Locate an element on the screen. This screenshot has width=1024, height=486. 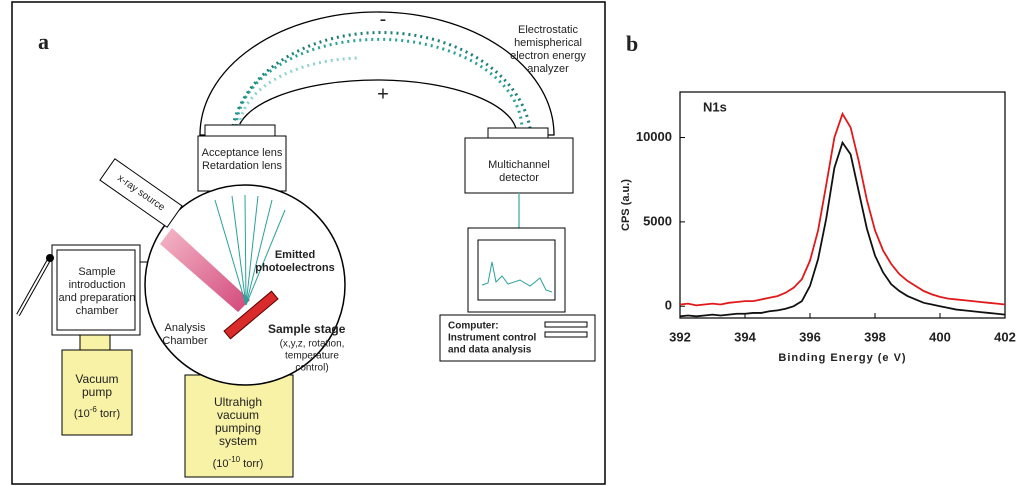
arm-knob is located at coordinates (50, 258).